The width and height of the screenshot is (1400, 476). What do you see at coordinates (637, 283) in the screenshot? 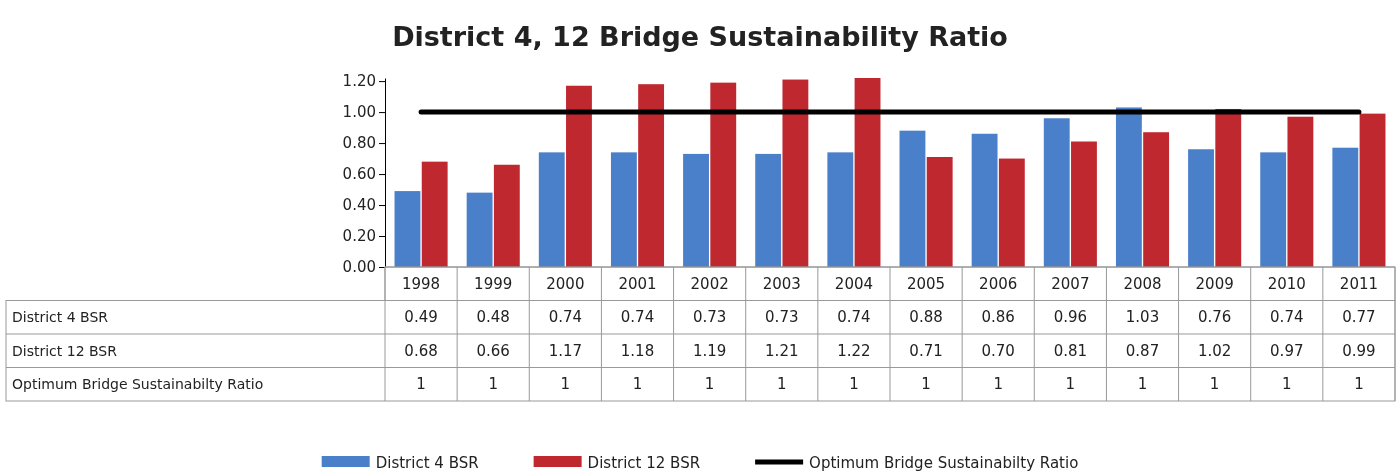
I see `x-tick-label: 2001` at bounding box center [637, 283].